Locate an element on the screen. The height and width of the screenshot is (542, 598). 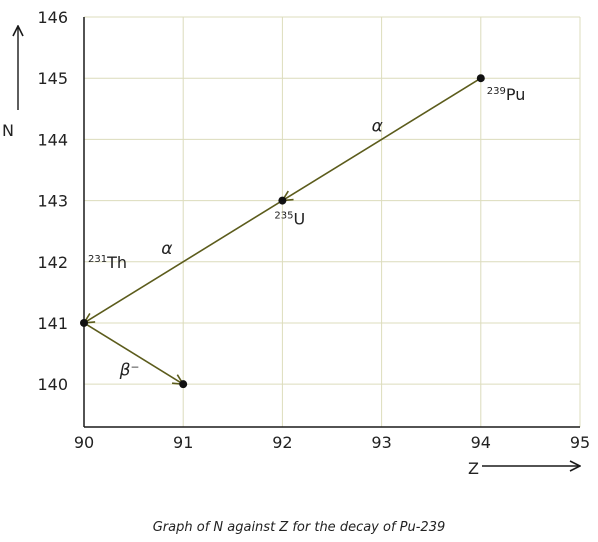
y-tick-label: 146 is located at coordinates (52, 17).